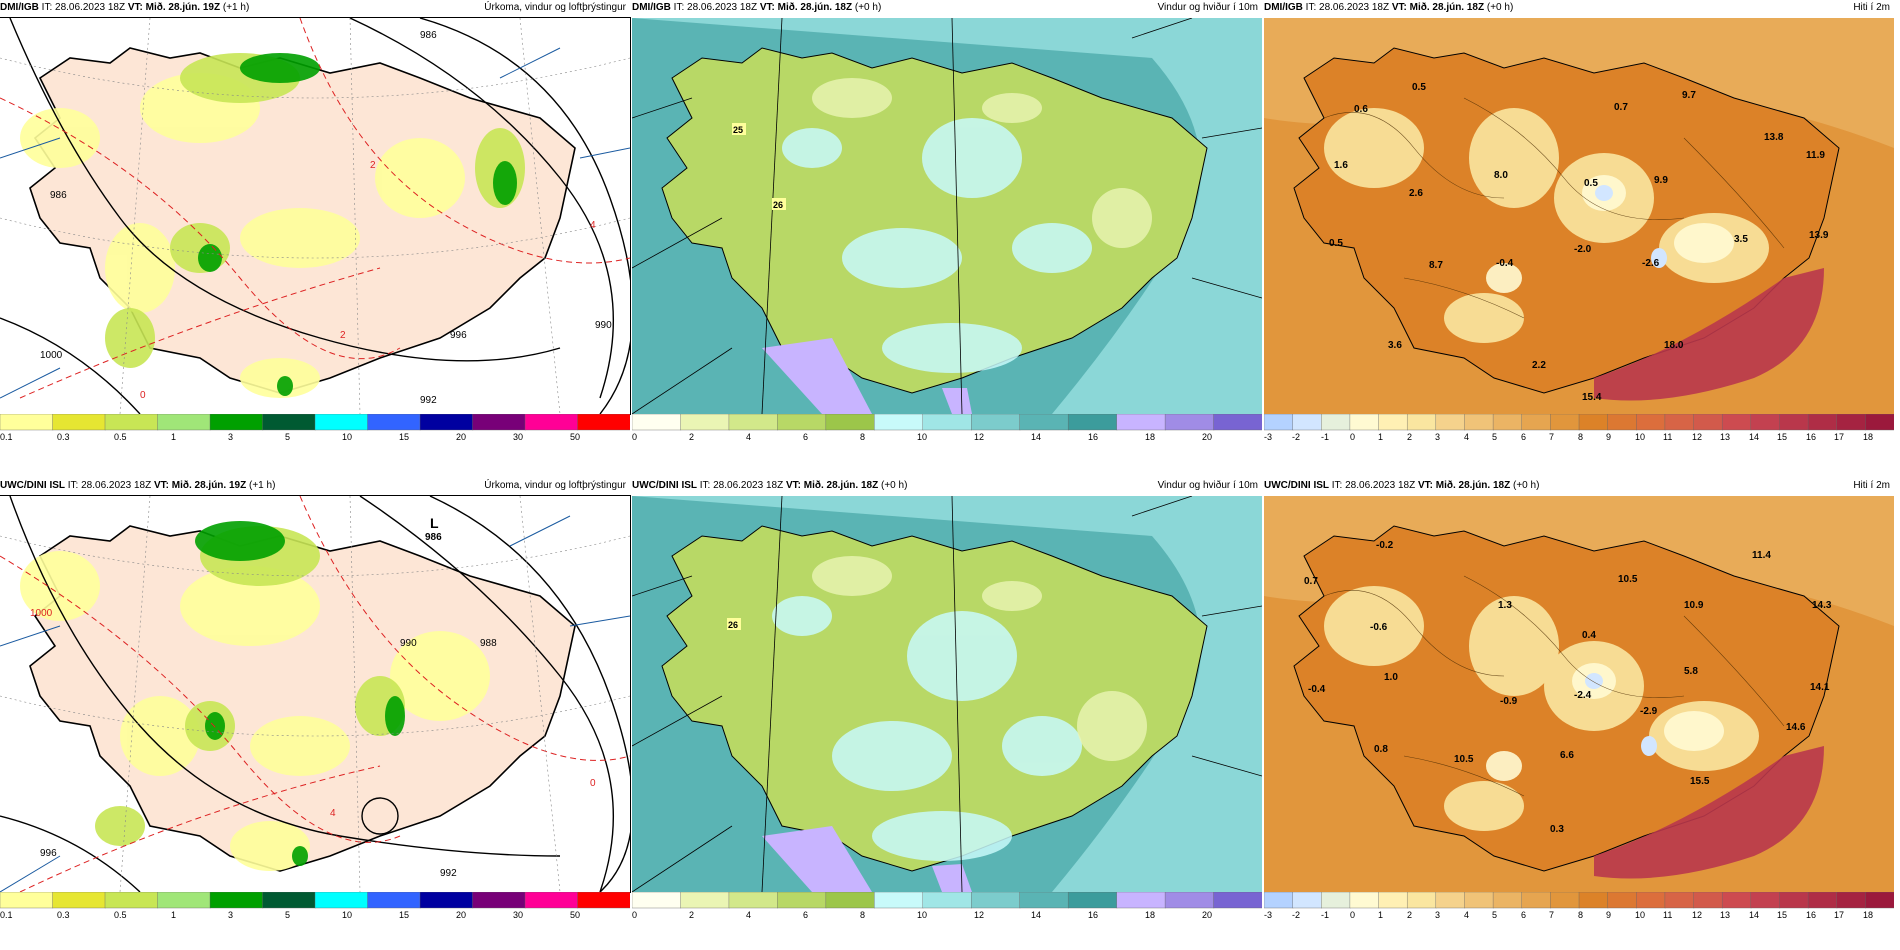 The height and width of the screenshot is (950, 1900). I want to click on temp-label: 18.0, so click(1674, 345).